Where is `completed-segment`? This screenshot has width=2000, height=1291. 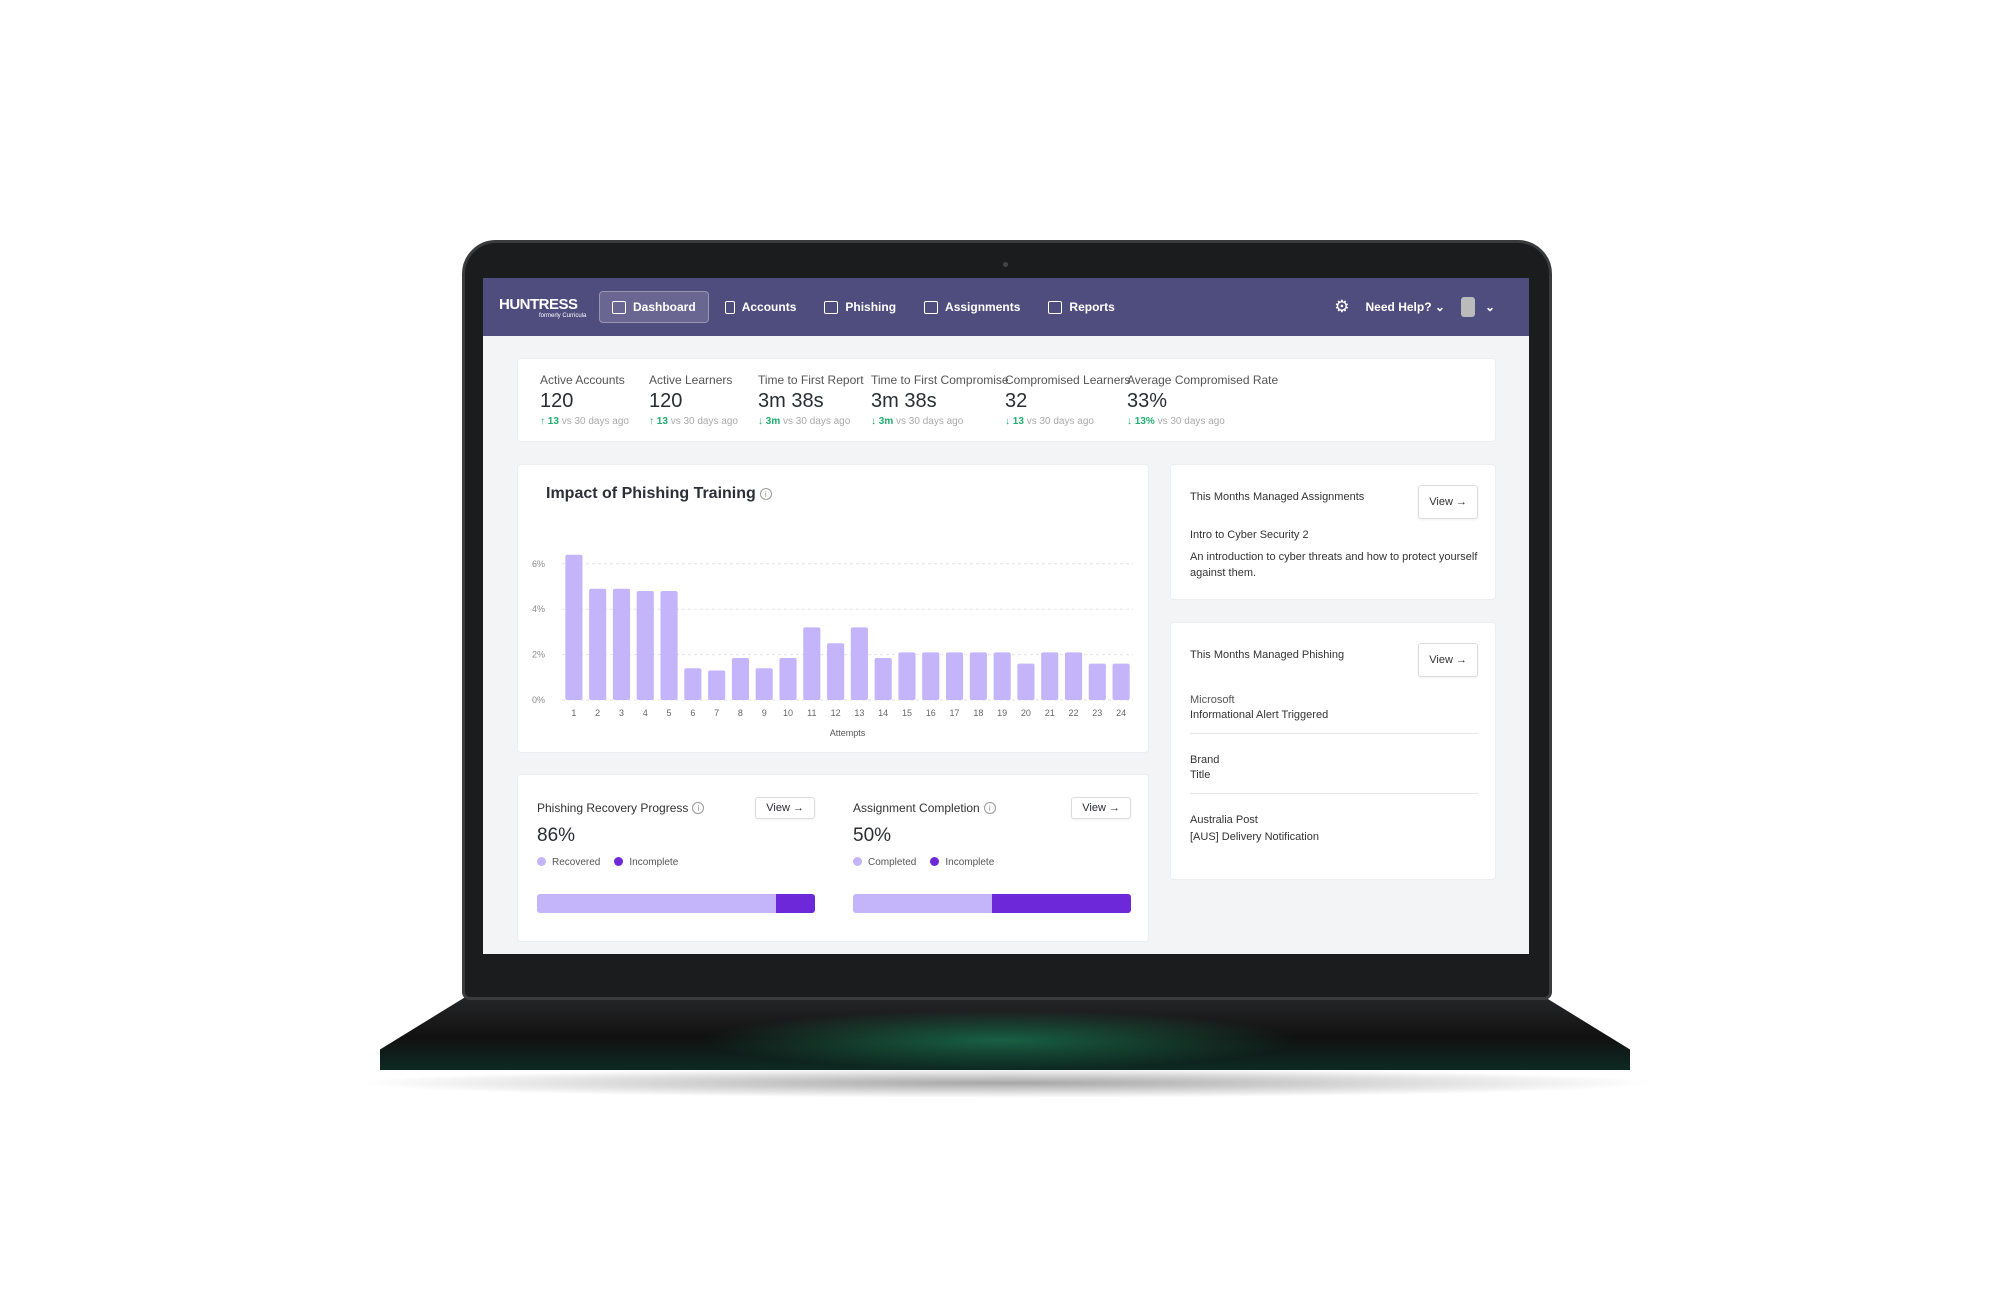 completed-segment is located at coordinates (922, 903).